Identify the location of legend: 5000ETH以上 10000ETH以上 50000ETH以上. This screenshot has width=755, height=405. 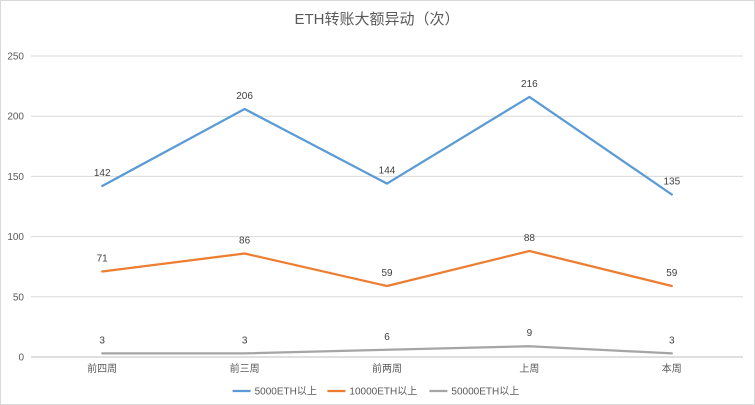
(375, 392).